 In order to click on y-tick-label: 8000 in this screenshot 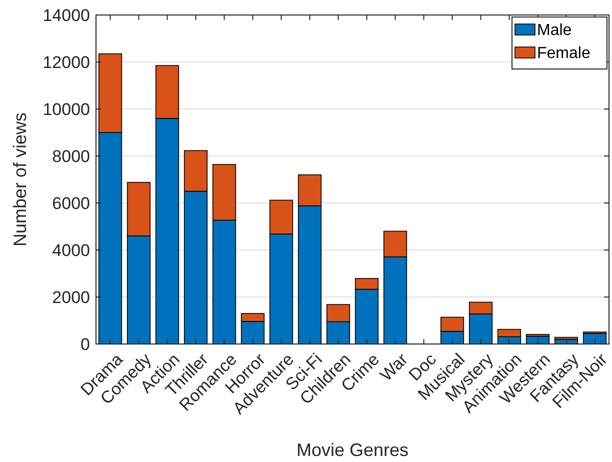, I will do `click(71, 156)`.